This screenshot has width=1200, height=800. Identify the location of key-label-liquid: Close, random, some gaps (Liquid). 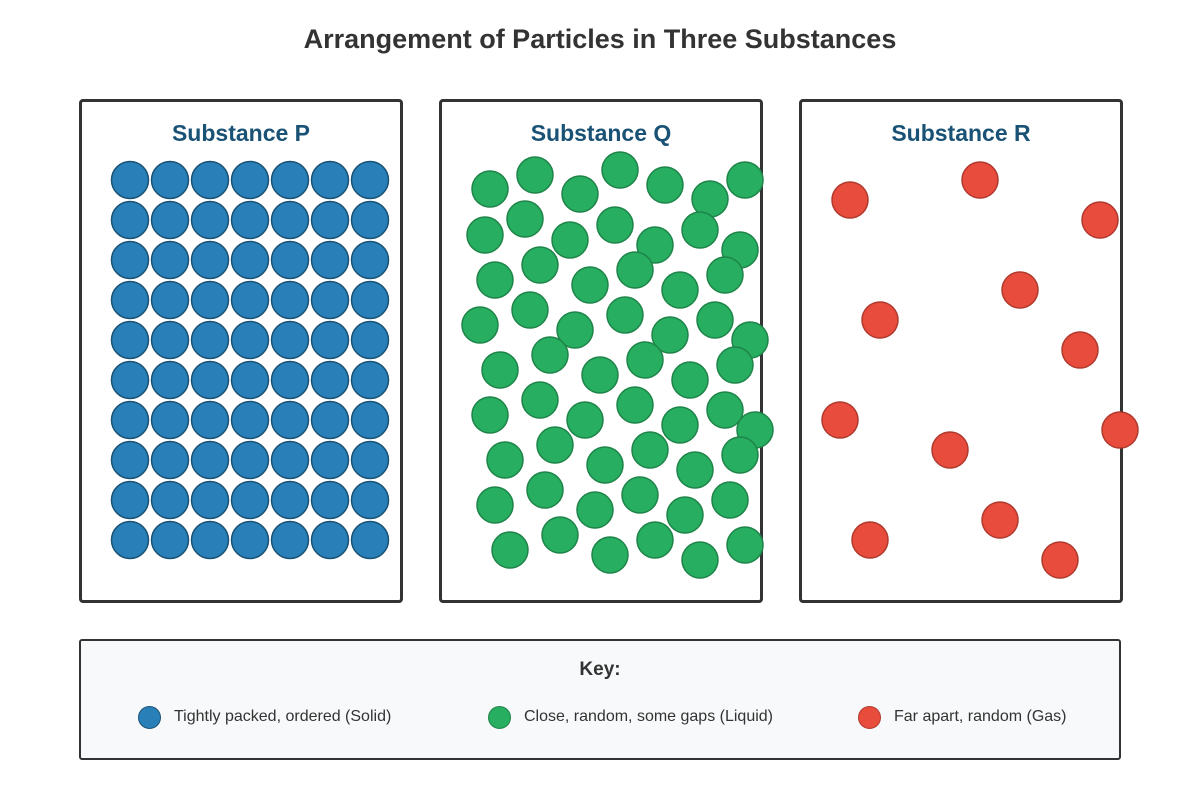
(649, 716).